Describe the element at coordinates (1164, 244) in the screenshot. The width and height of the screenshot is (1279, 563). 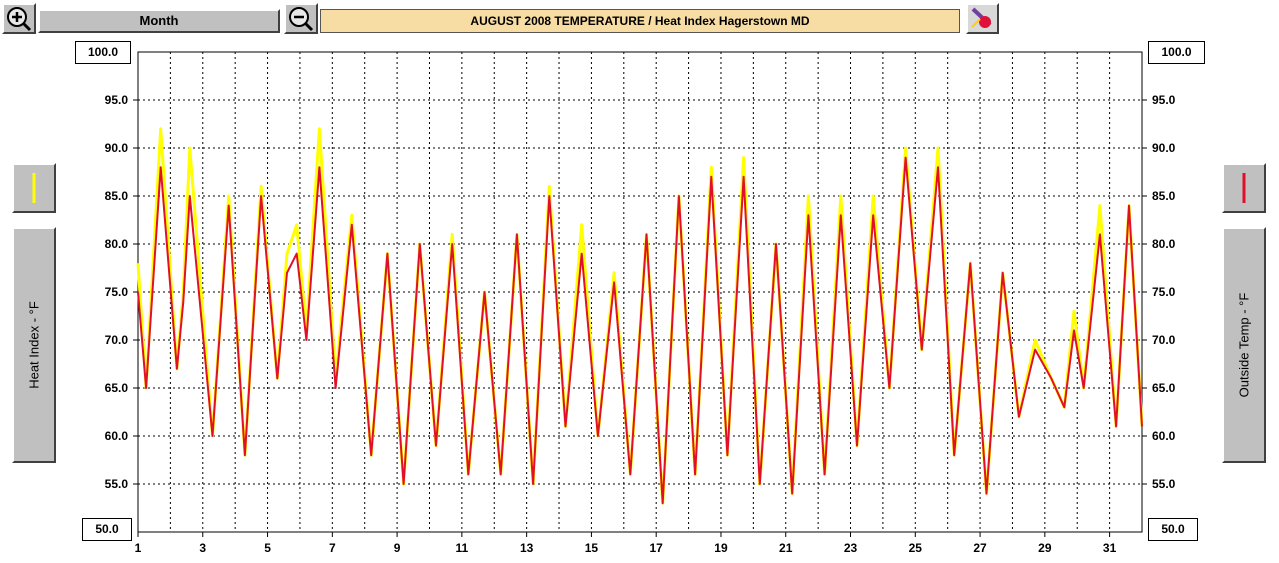
I see `y-tick-label-right: 80.0` at that location.